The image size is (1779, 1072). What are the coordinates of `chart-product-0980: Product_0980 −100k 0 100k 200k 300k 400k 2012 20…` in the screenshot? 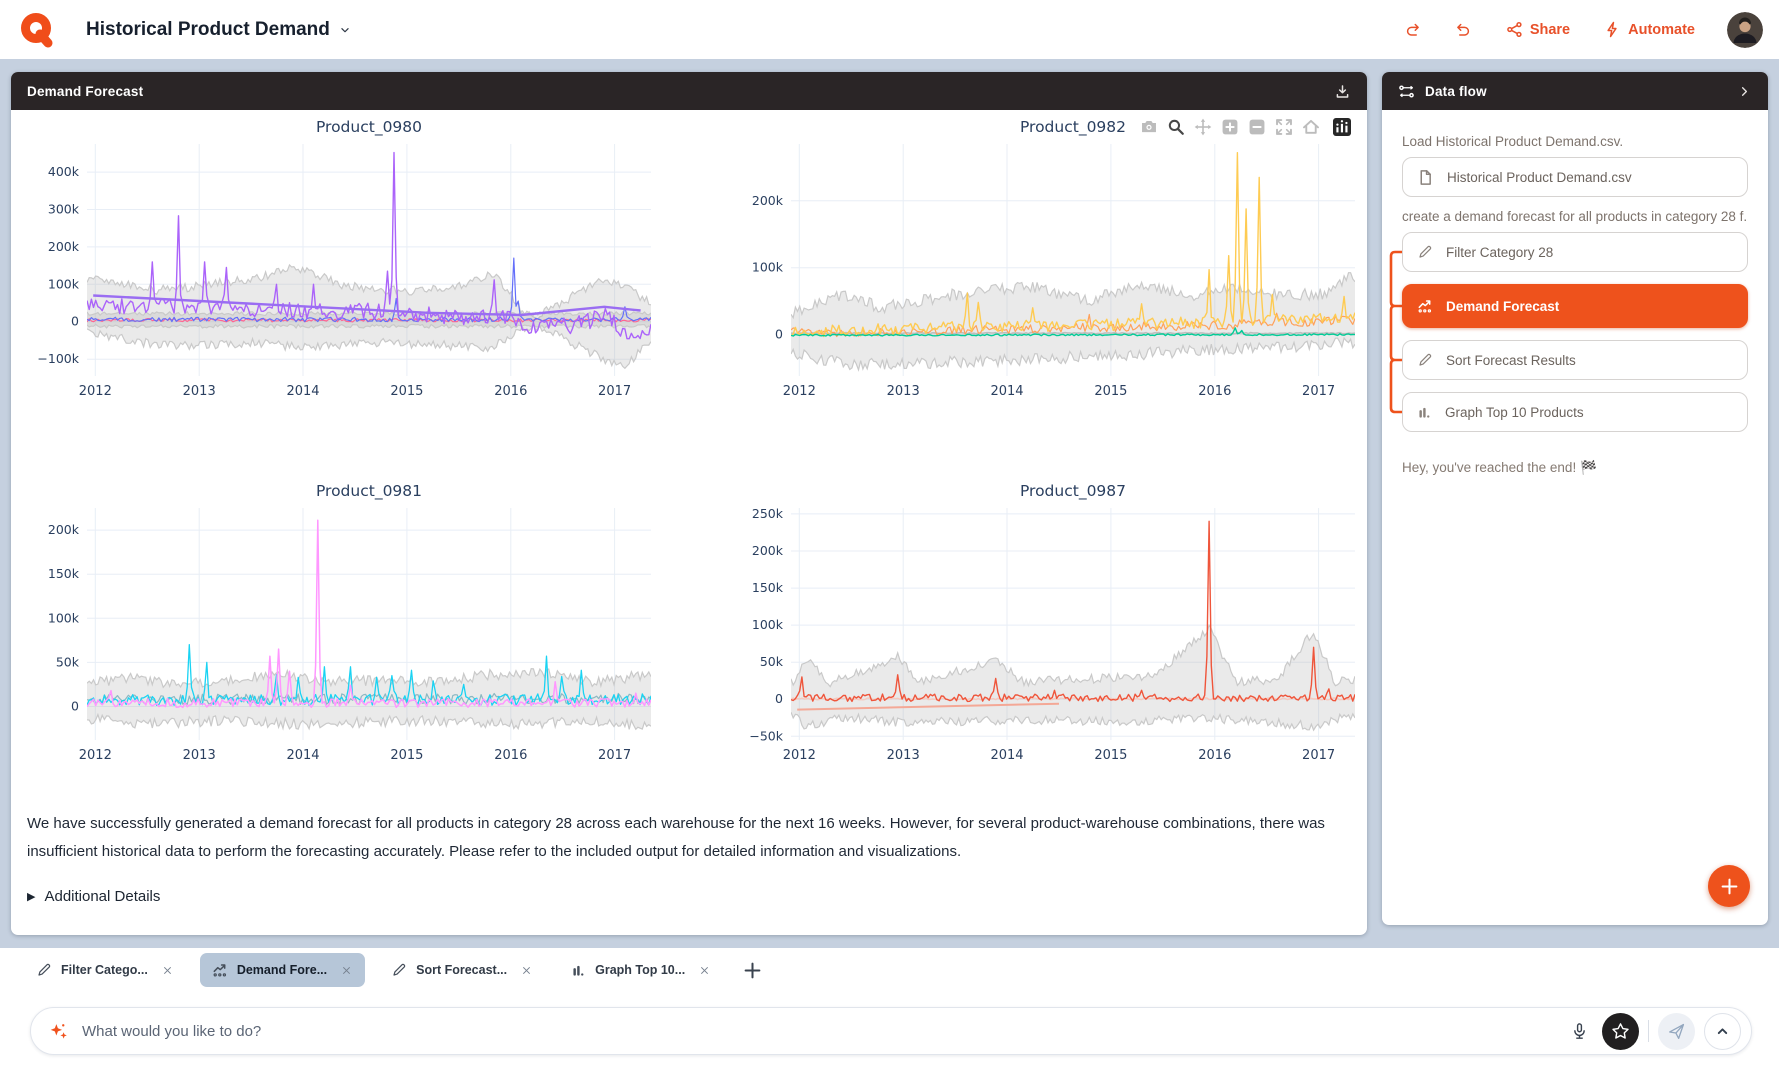 It's located at (347, 258).